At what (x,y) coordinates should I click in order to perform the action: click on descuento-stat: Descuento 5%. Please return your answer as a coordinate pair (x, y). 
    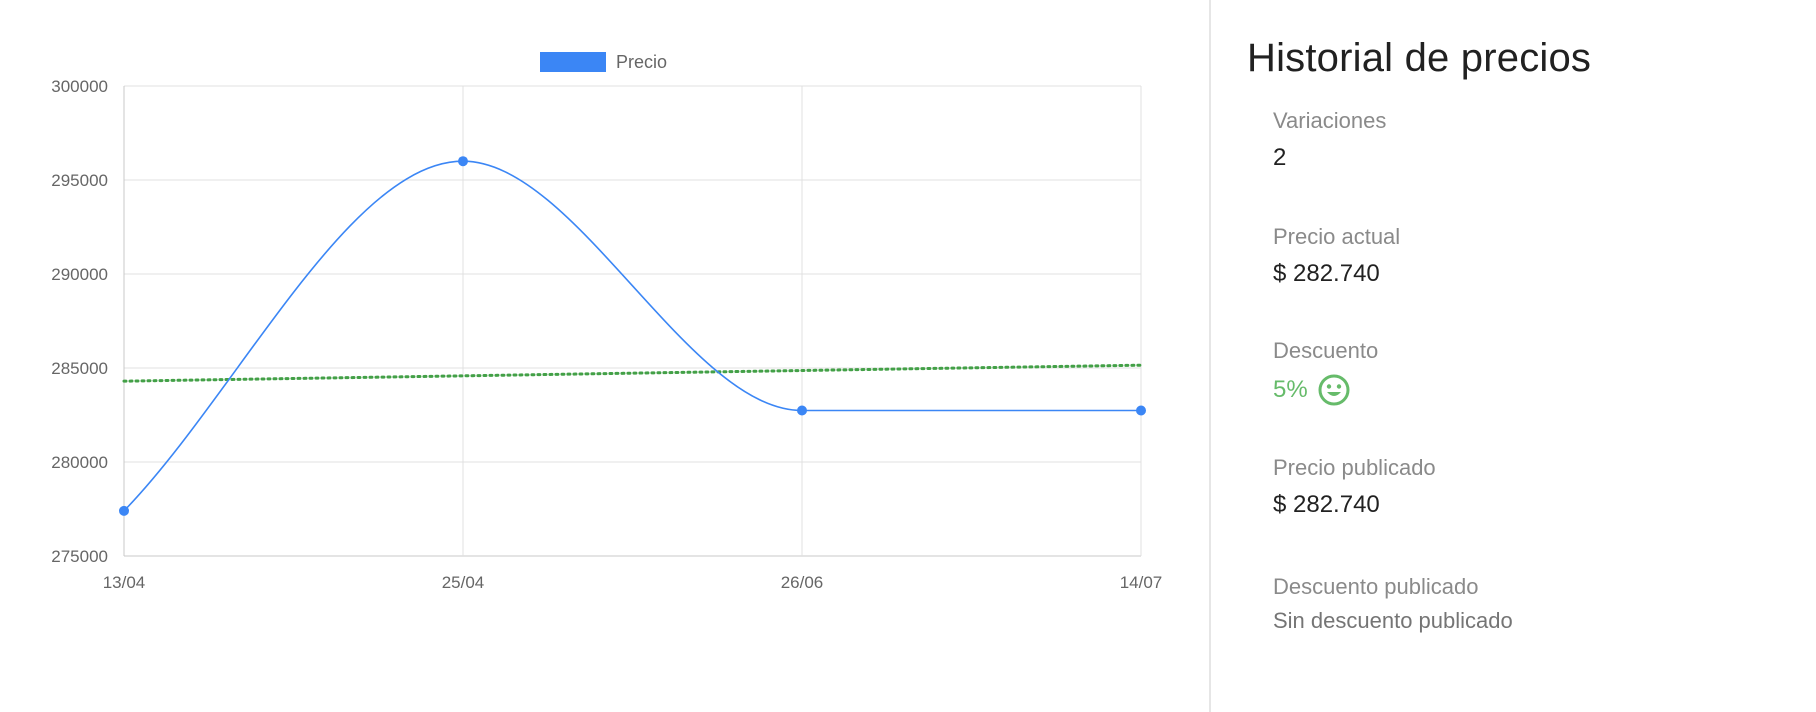
    Looking at the image, I should click on (1325, 372).